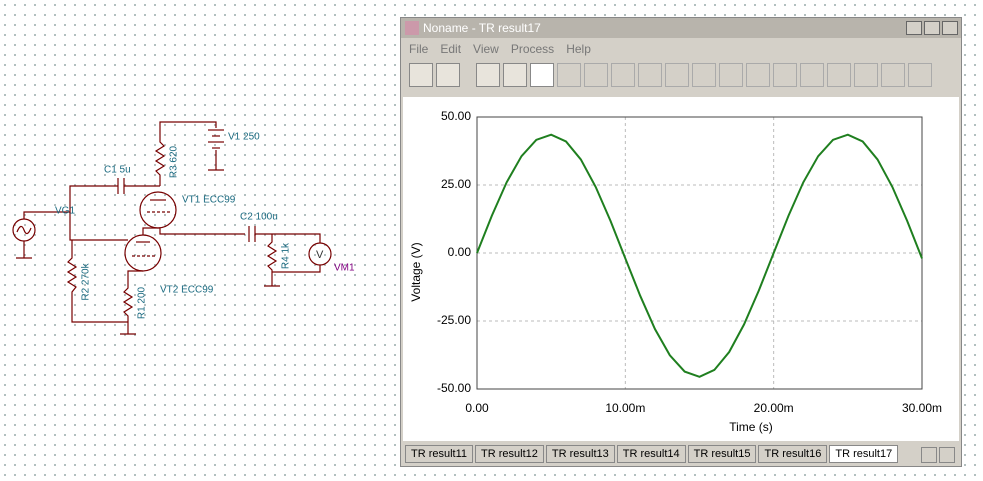 This screenshot has width=983, height=481. What do you see at coordinates (625, 408) in the screenshot?
I see `x-tick-label: 10.00m` at bounding box center [625, 408].